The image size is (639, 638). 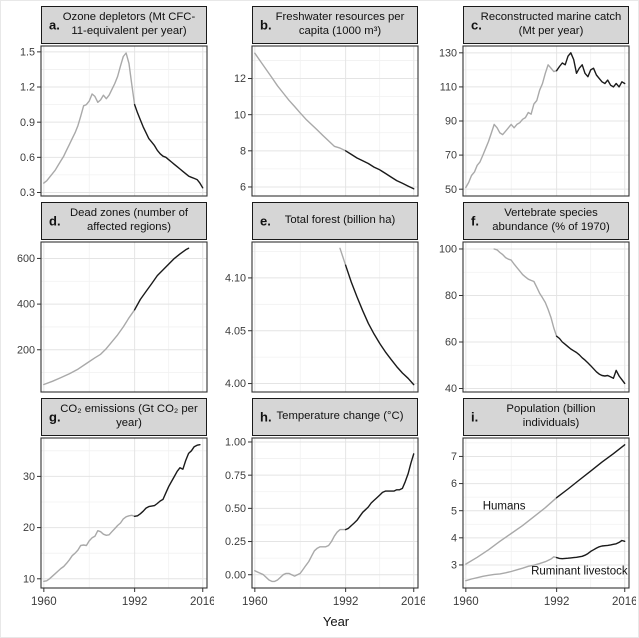 What do you see at coordinates (551, 24) in the screenshot?
I see `panel-c-title: Reconstructed marine catch (Mt per year)` at bounding box center [551, 24].